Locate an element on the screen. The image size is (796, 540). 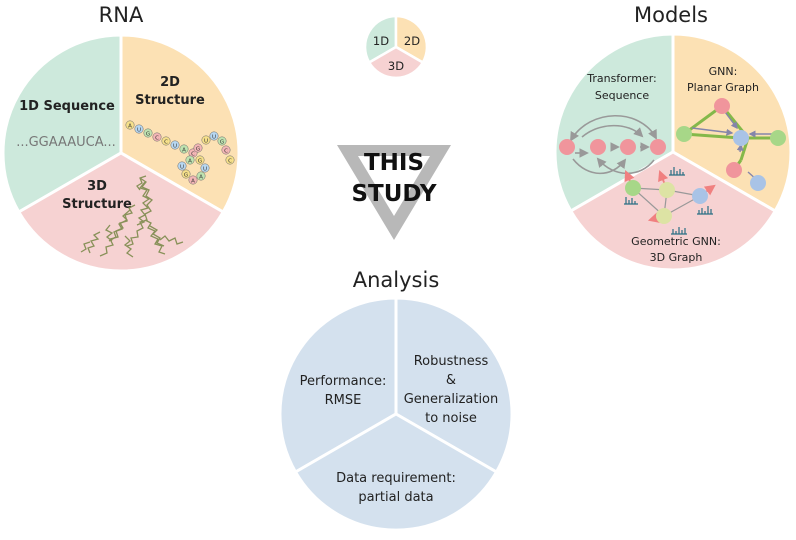
rna-slice-2d is located at coordinates (180, 124).